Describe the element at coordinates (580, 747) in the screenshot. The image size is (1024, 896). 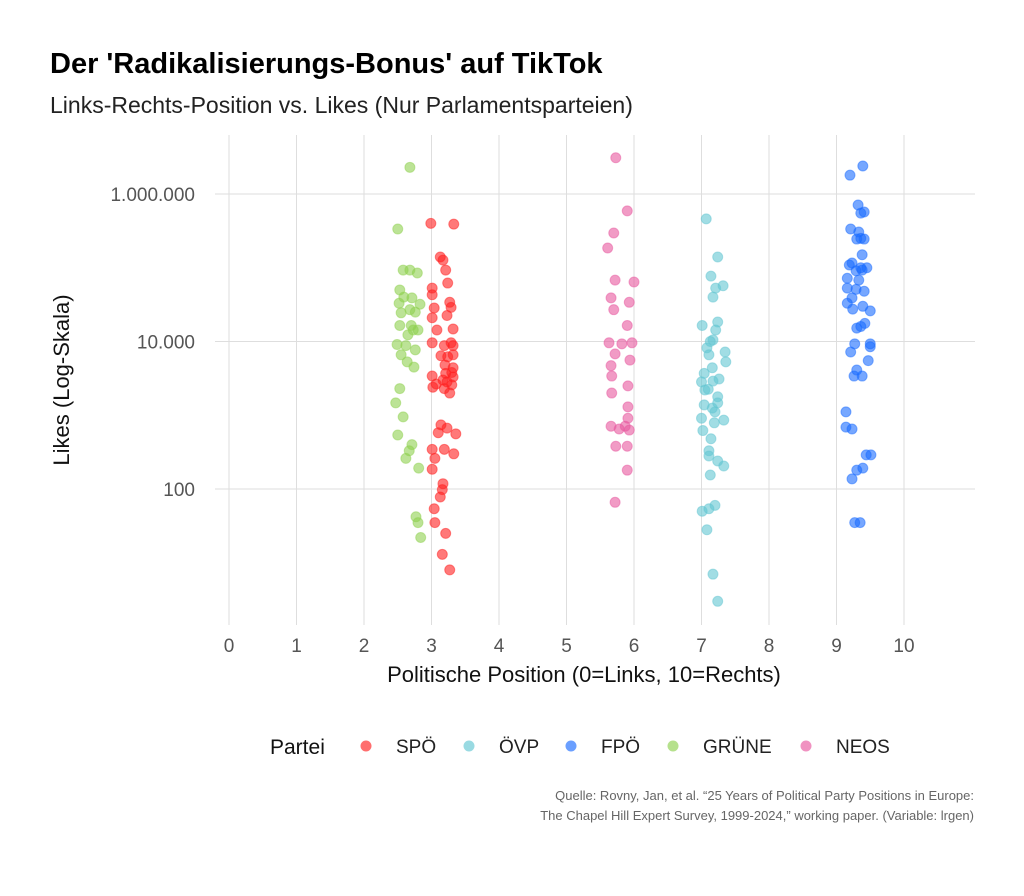
I see `legend: Partei SPÖ ÖVP FPÖ GRÜNE NEOS` at that location.